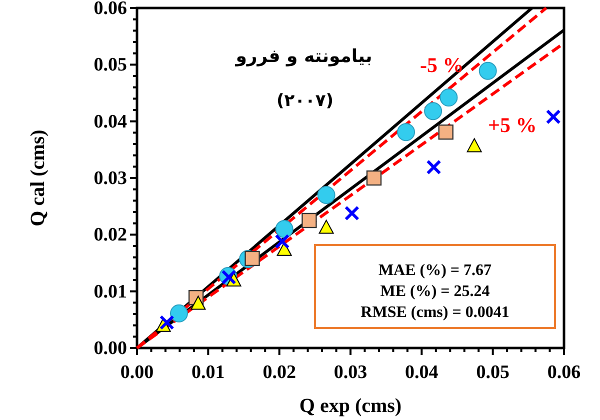  What do you see at coordinates (110, 291) in the screenshot?
I see `y-tick-label: 0.01` at bounding box center [110, 291].